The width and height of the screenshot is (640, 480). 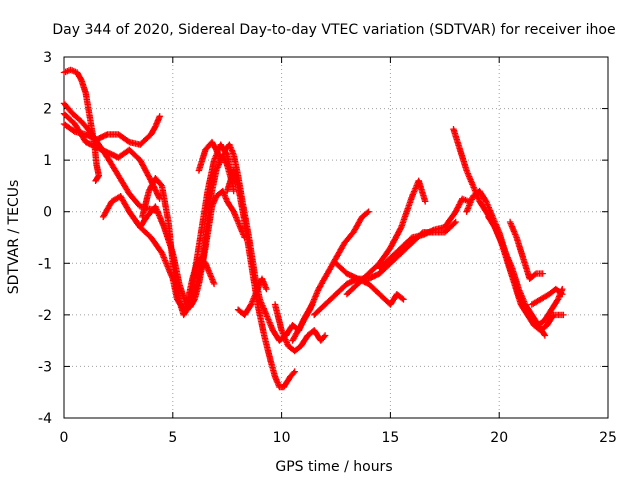 What do you see at coordinates (45, 264) in the screenshot?
I see `y-tick-label: -1` at bounding box center [45, 264].